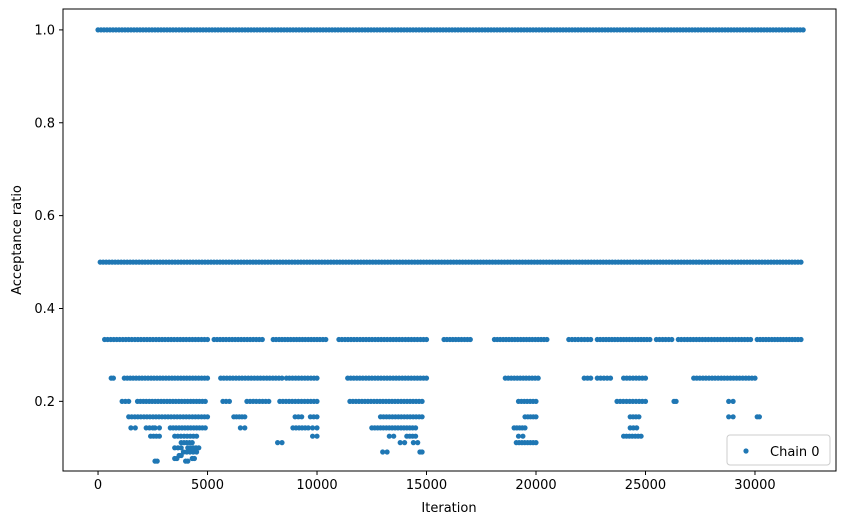 The image size is (846, 525). What do you see at coordinates (44, 30) in the screenshot?
I see `y-tick-label: 1.0` at bounding box center [44, 30].